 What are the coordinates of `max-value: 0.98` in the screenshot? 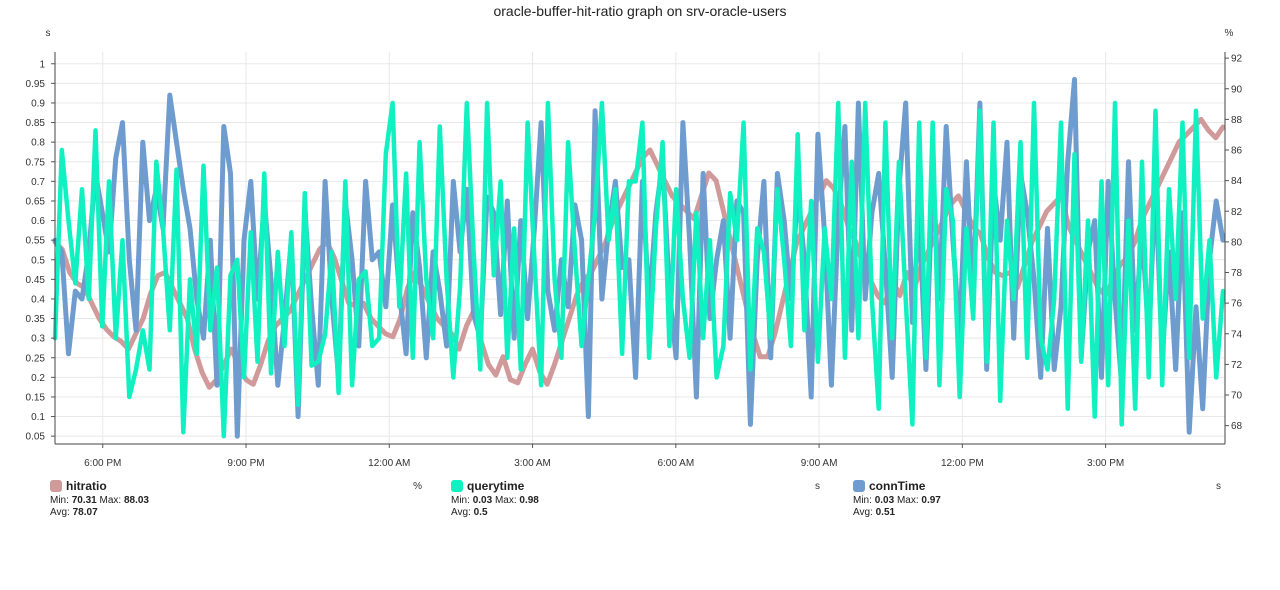 It's located at (529, 500).